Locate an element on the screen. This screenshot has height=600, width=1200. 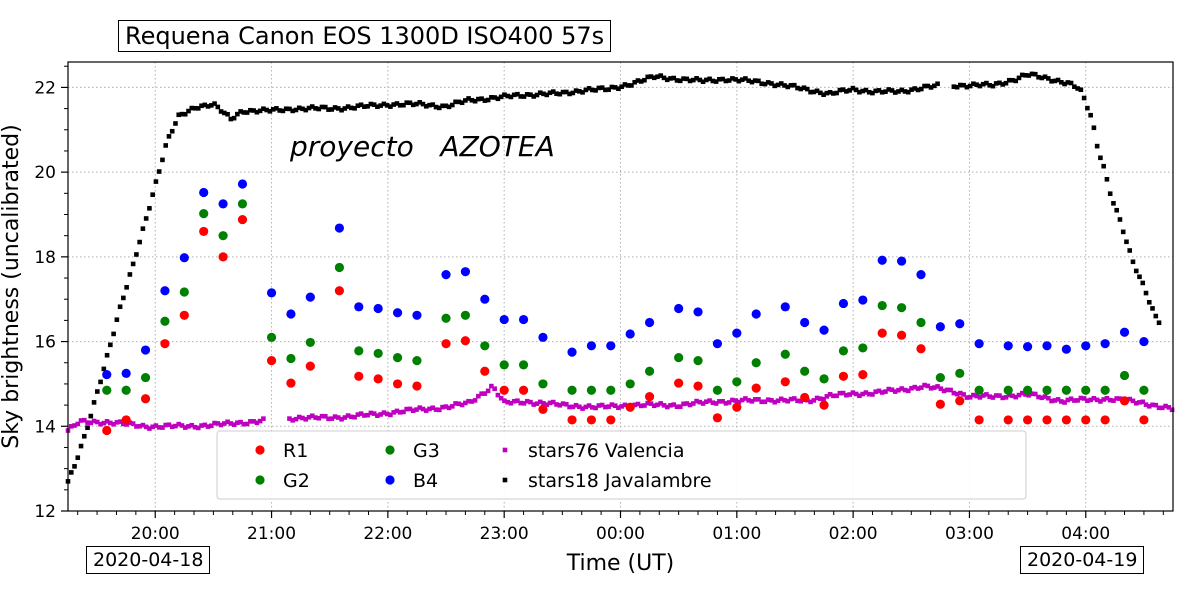
x-tick-label: 01:00 is located at coordinates (736, 534).